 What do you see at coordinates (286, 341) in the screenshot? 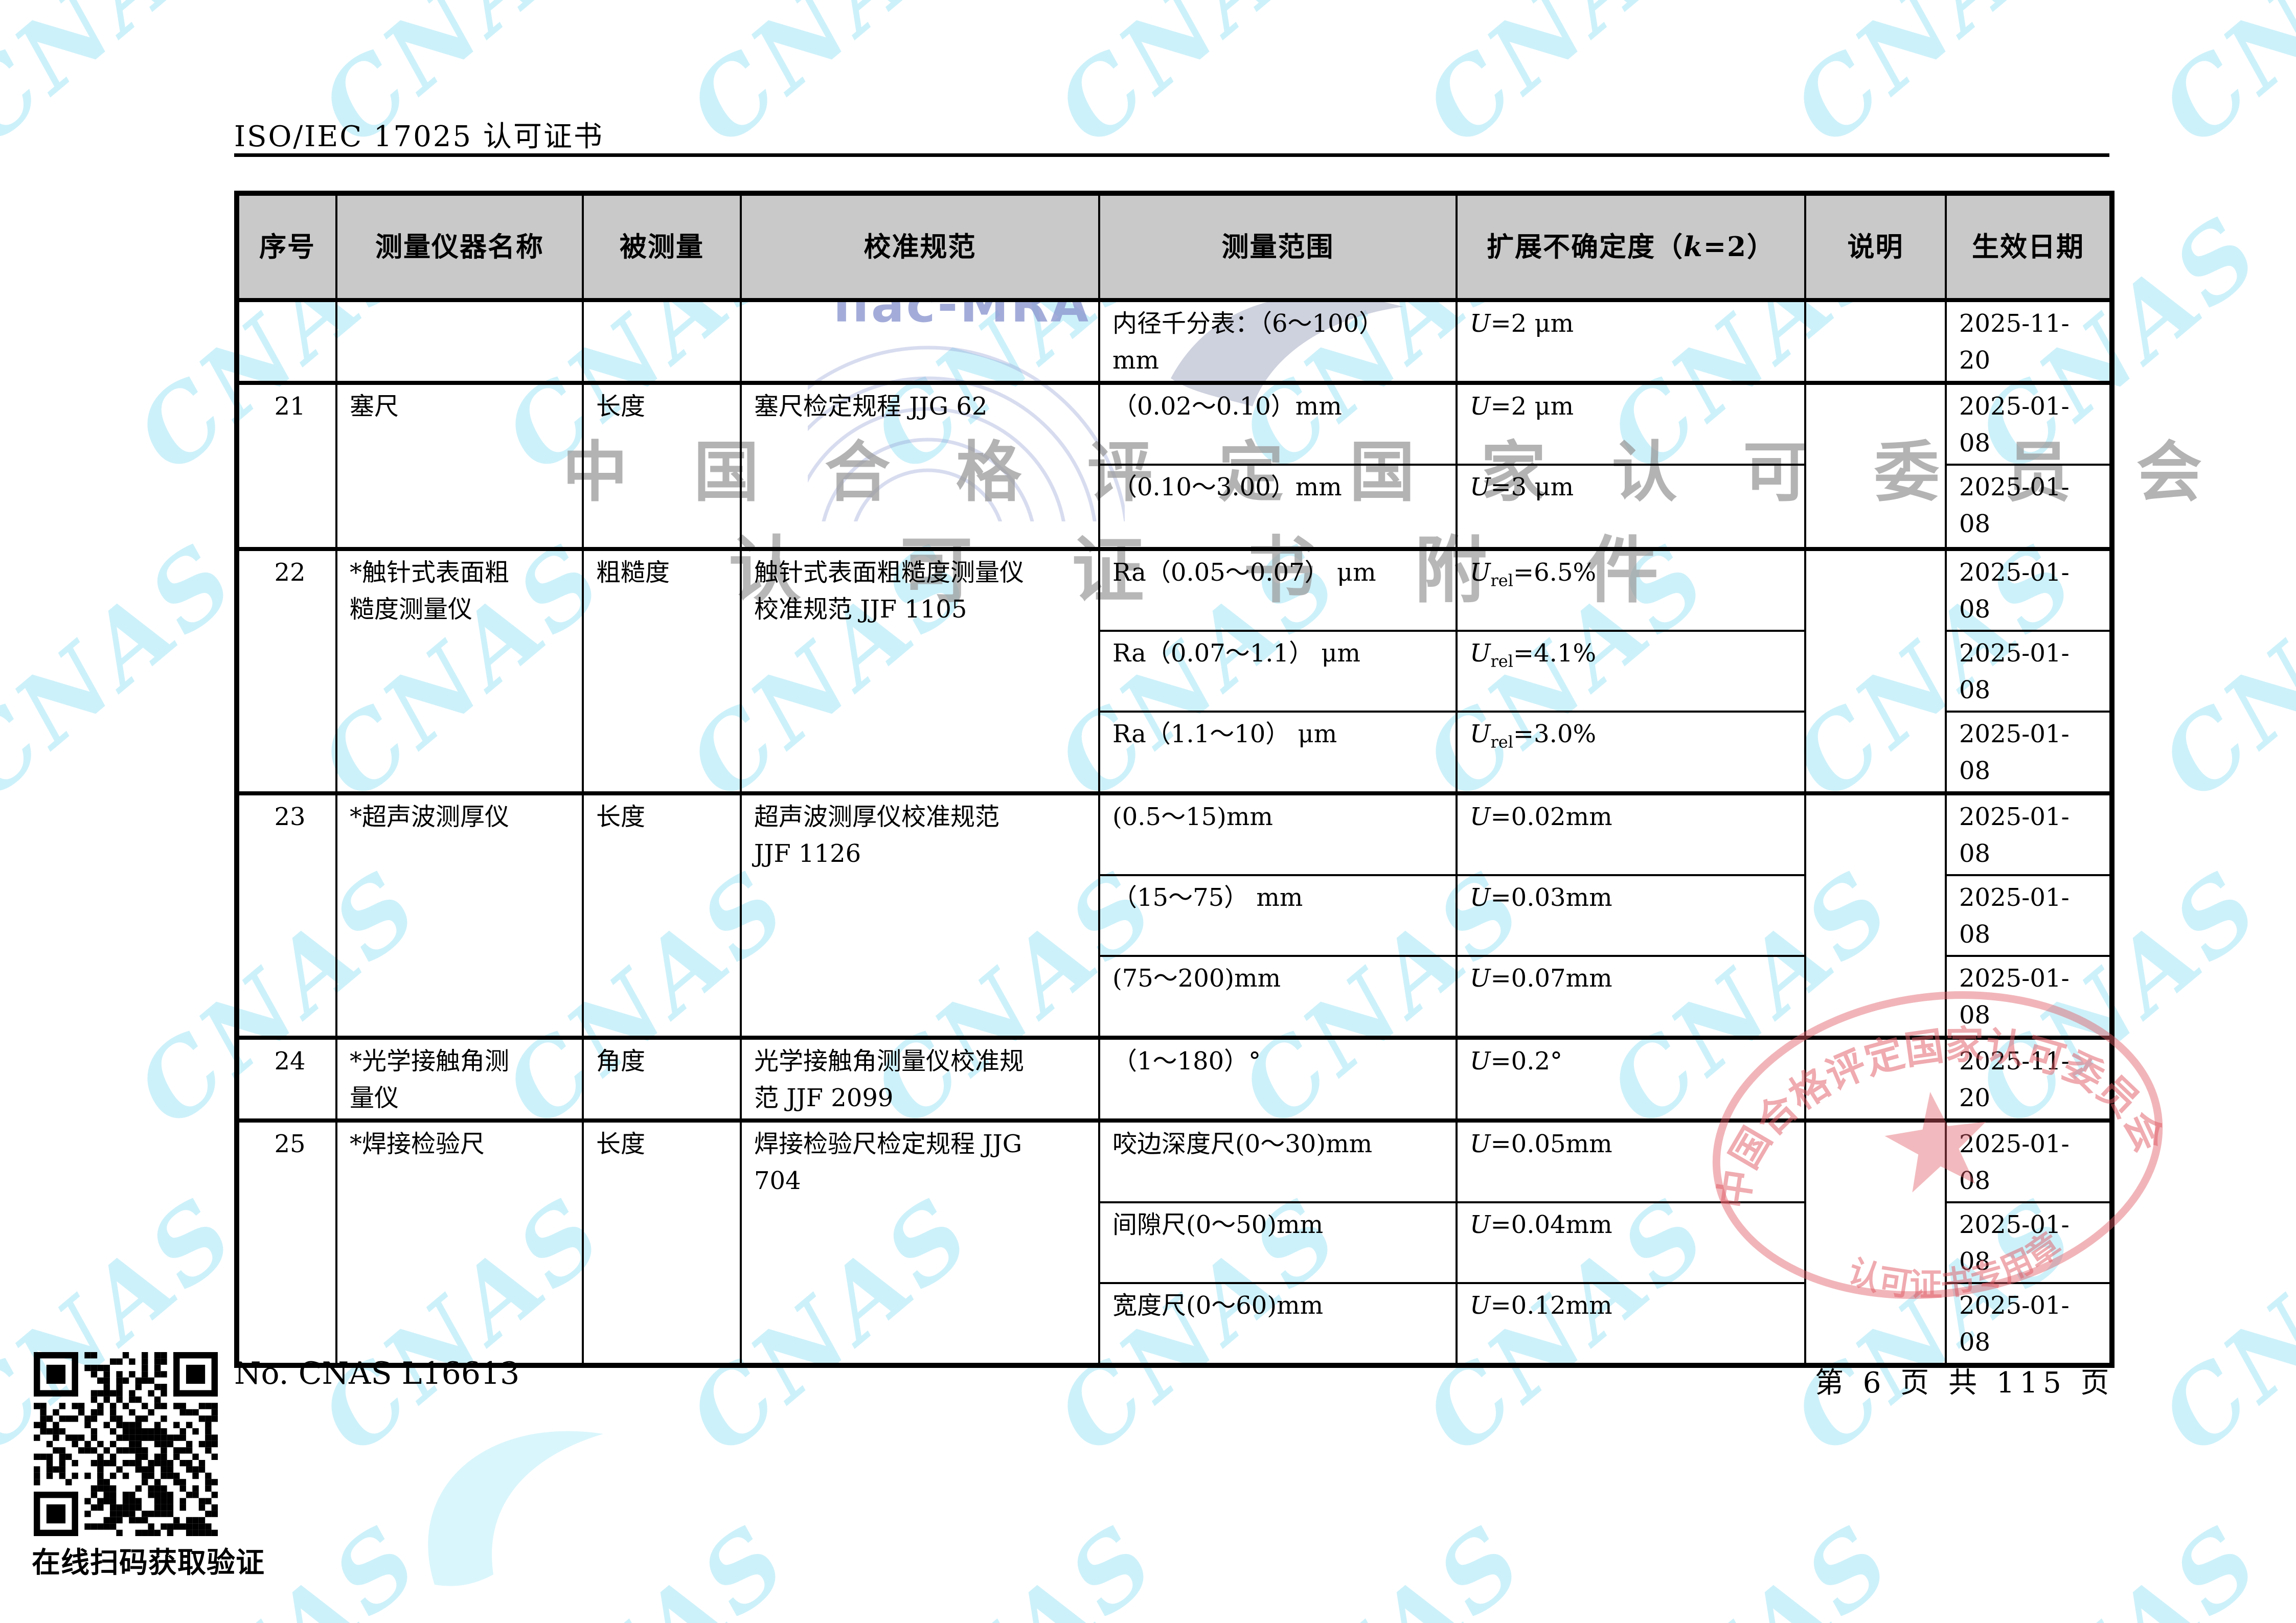
I see `cell-seq` at bounding box center [286, 341].